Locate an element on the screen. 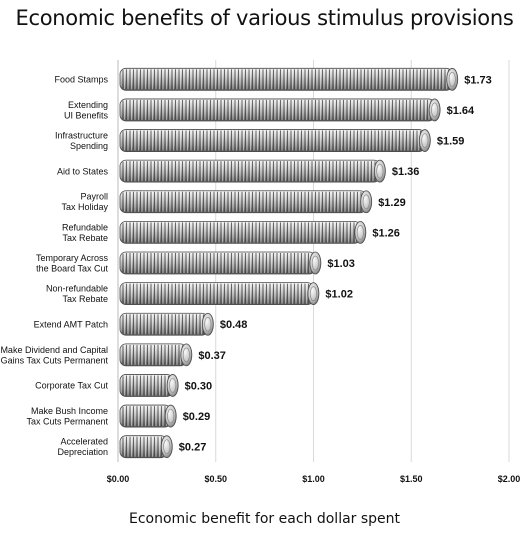 The image size is (529, 537). x-axis-ticks: $0.00 $0.50 $1.00 $1.50 $2.00 is located at coordinates (314, 479).